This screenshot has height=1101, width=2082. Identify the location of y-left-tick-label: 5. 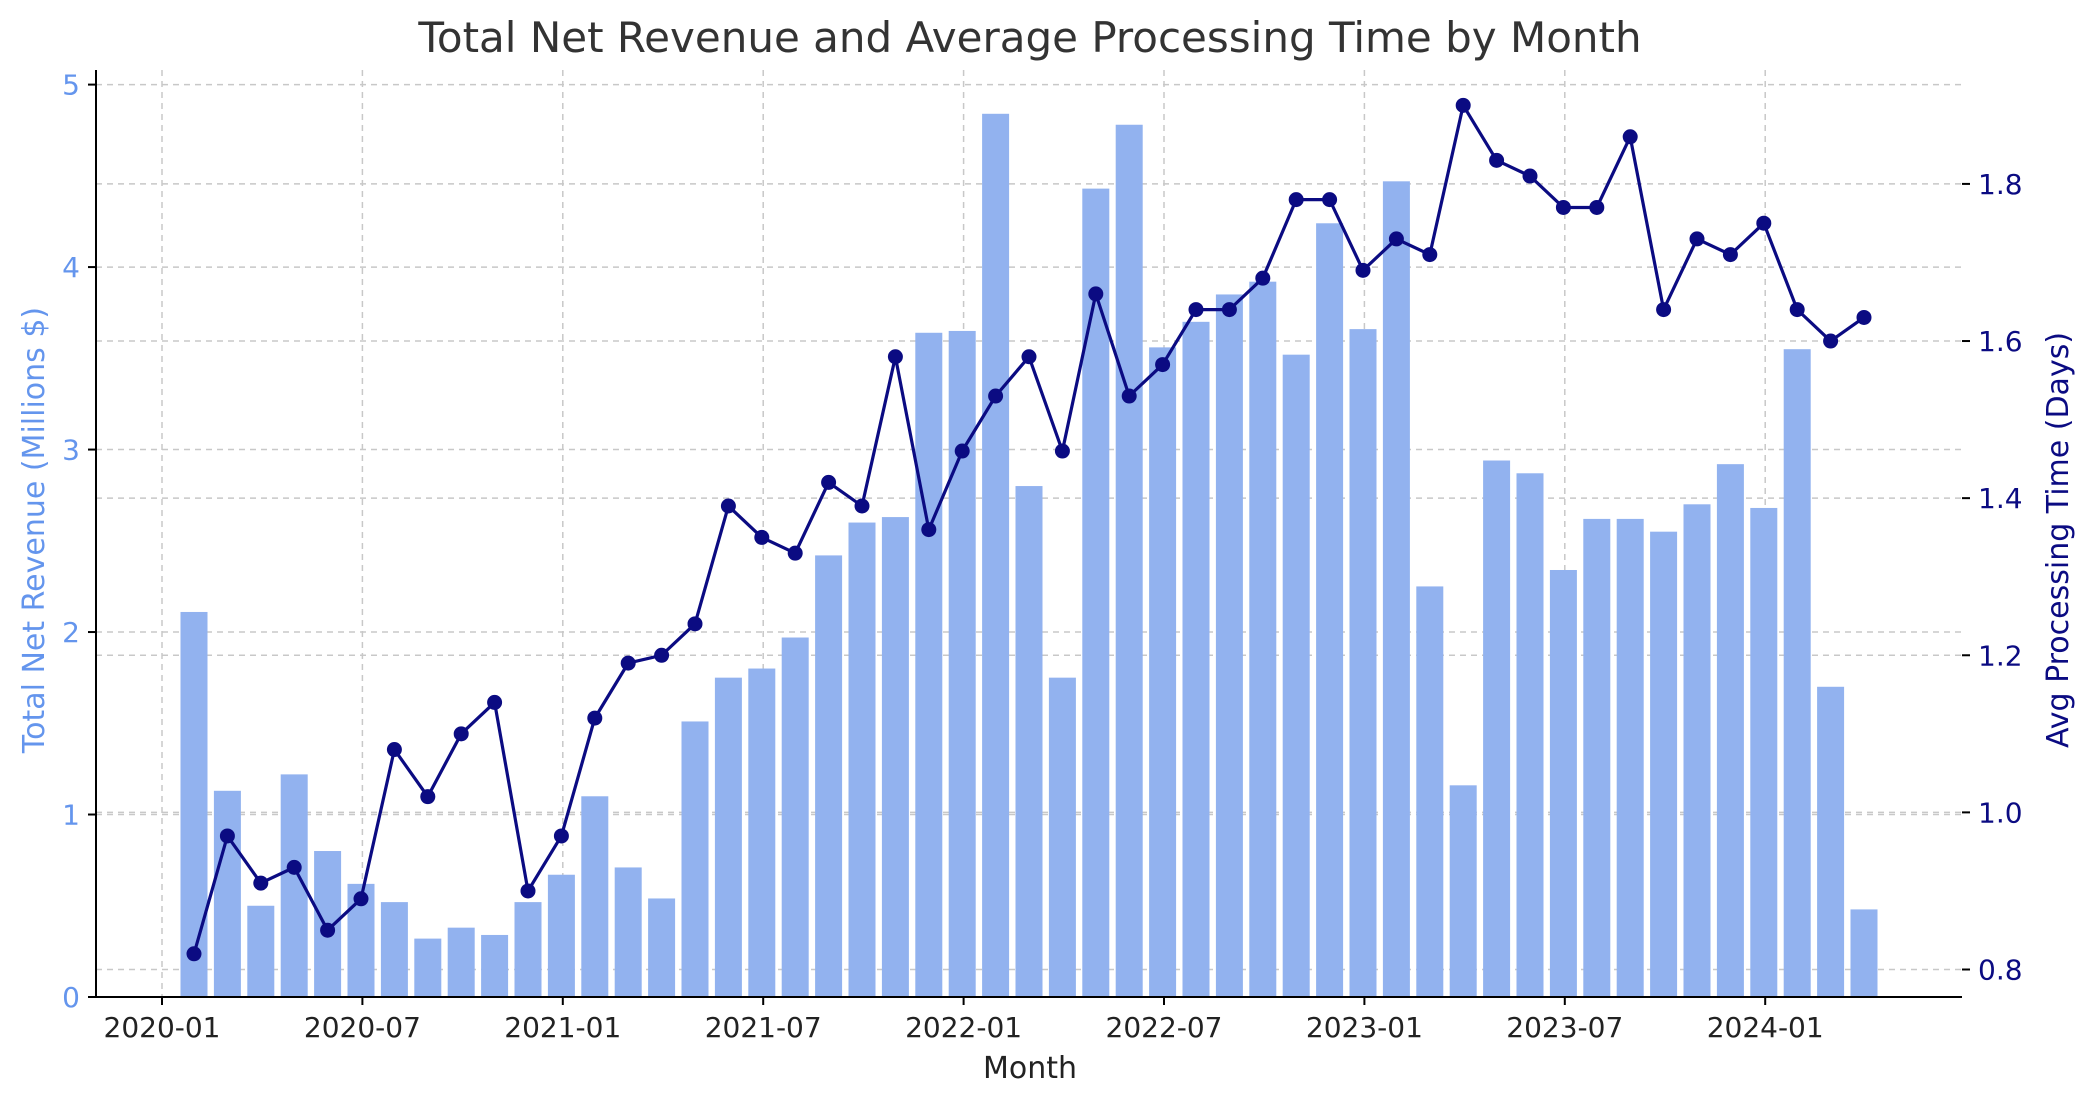
(71, 85).